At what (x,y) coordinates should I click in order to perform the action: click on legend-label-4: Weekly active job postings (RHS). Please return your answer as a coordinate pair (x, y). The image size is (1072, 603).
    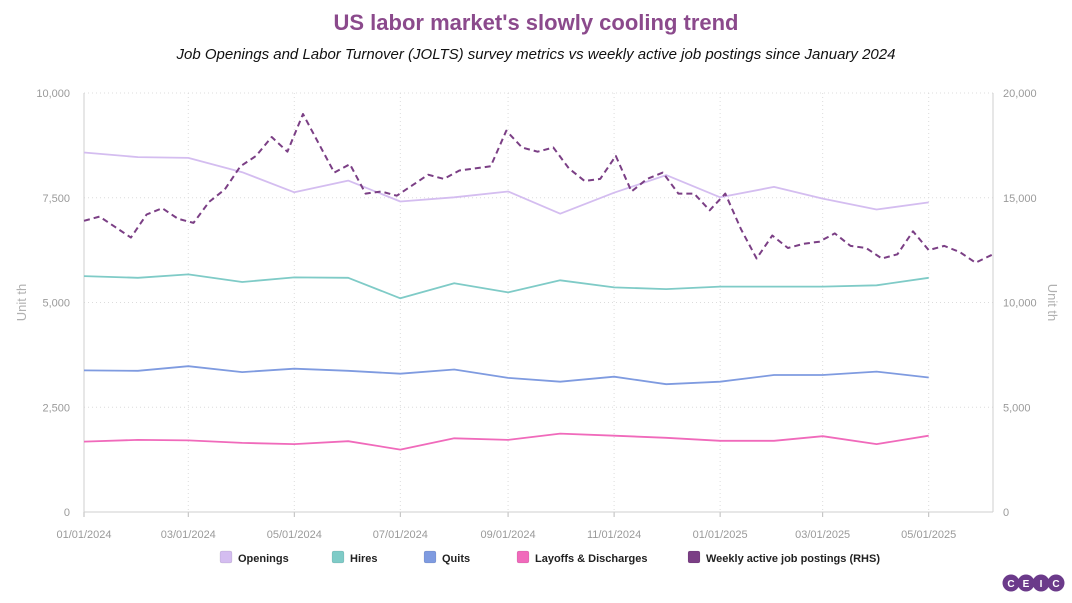
    Looking at the image, I should click on (793, 559).